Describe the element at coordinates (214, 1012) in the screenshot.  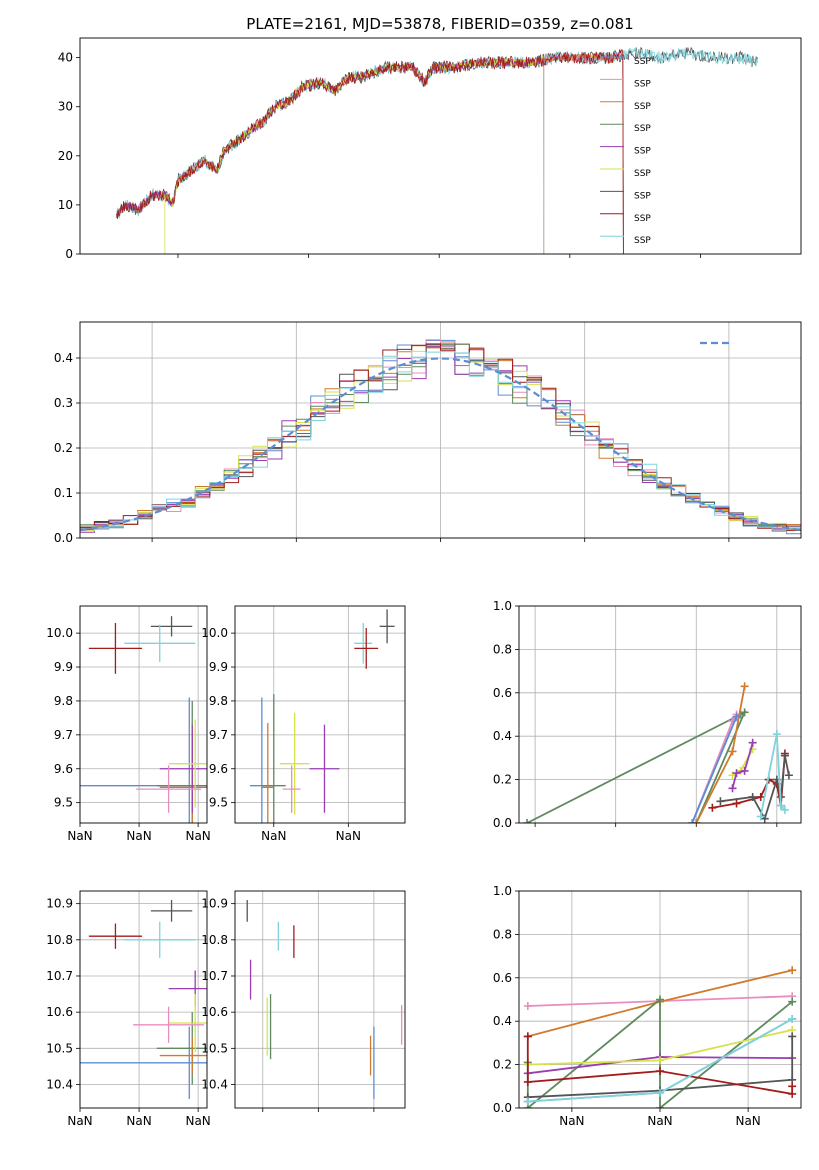
I see `y-tick-label: 10.6` at that location.